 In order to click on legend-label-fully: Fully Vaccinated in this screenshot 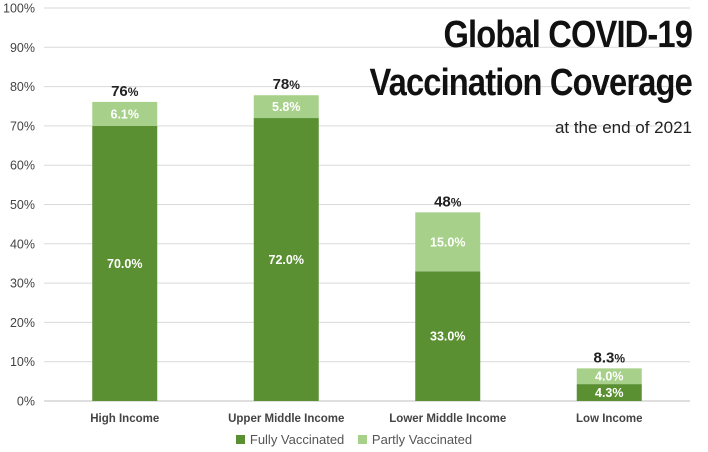, I will do `click(297, 439)`.